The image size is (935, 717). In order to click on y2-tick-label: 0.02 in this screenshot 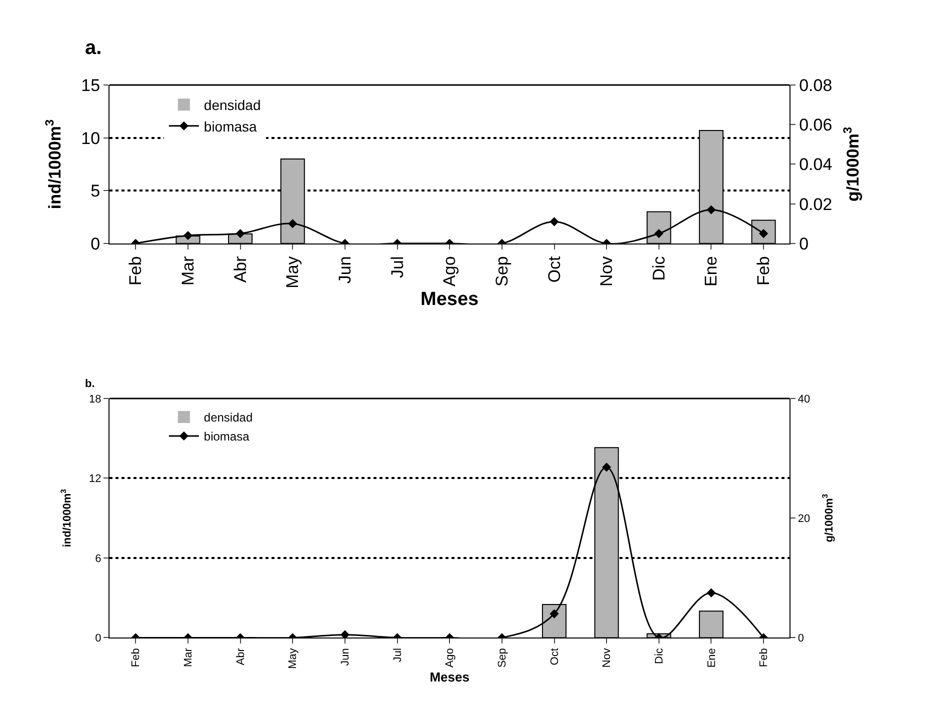, I will do `click(815, 204)`.